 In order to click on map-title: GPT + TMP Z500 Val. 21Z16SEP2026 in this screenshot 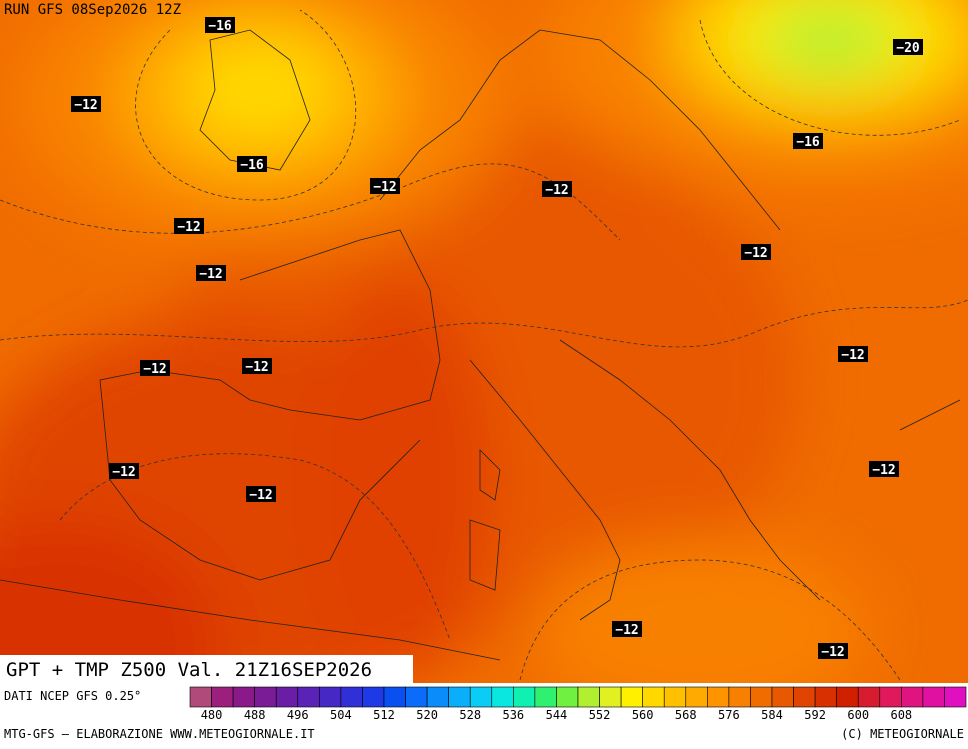, I will do `click(189, 670)`.